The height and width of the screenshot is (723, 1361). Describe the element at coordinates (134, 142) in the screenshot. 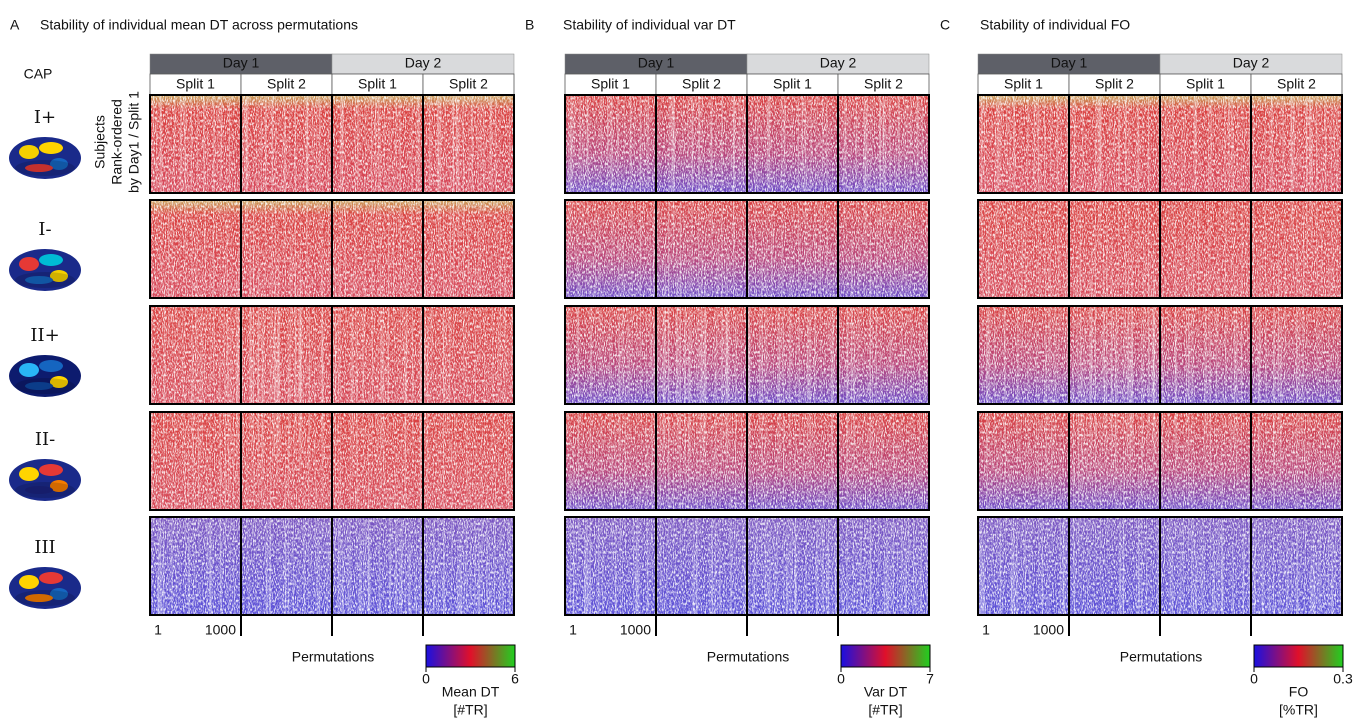

I see `y-axis-label: by Day1 / Split 1` at that location.